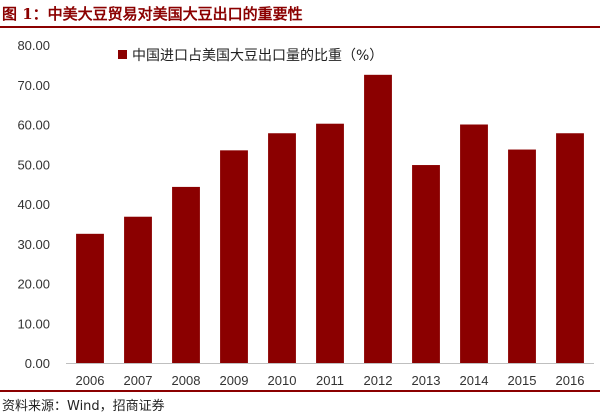 Image resolution: width=600 pixels, height=414 pixels. Describe the element at coordinates (33, 164) in the screenshot. I see `y-tick-label: 50.00` at that location.